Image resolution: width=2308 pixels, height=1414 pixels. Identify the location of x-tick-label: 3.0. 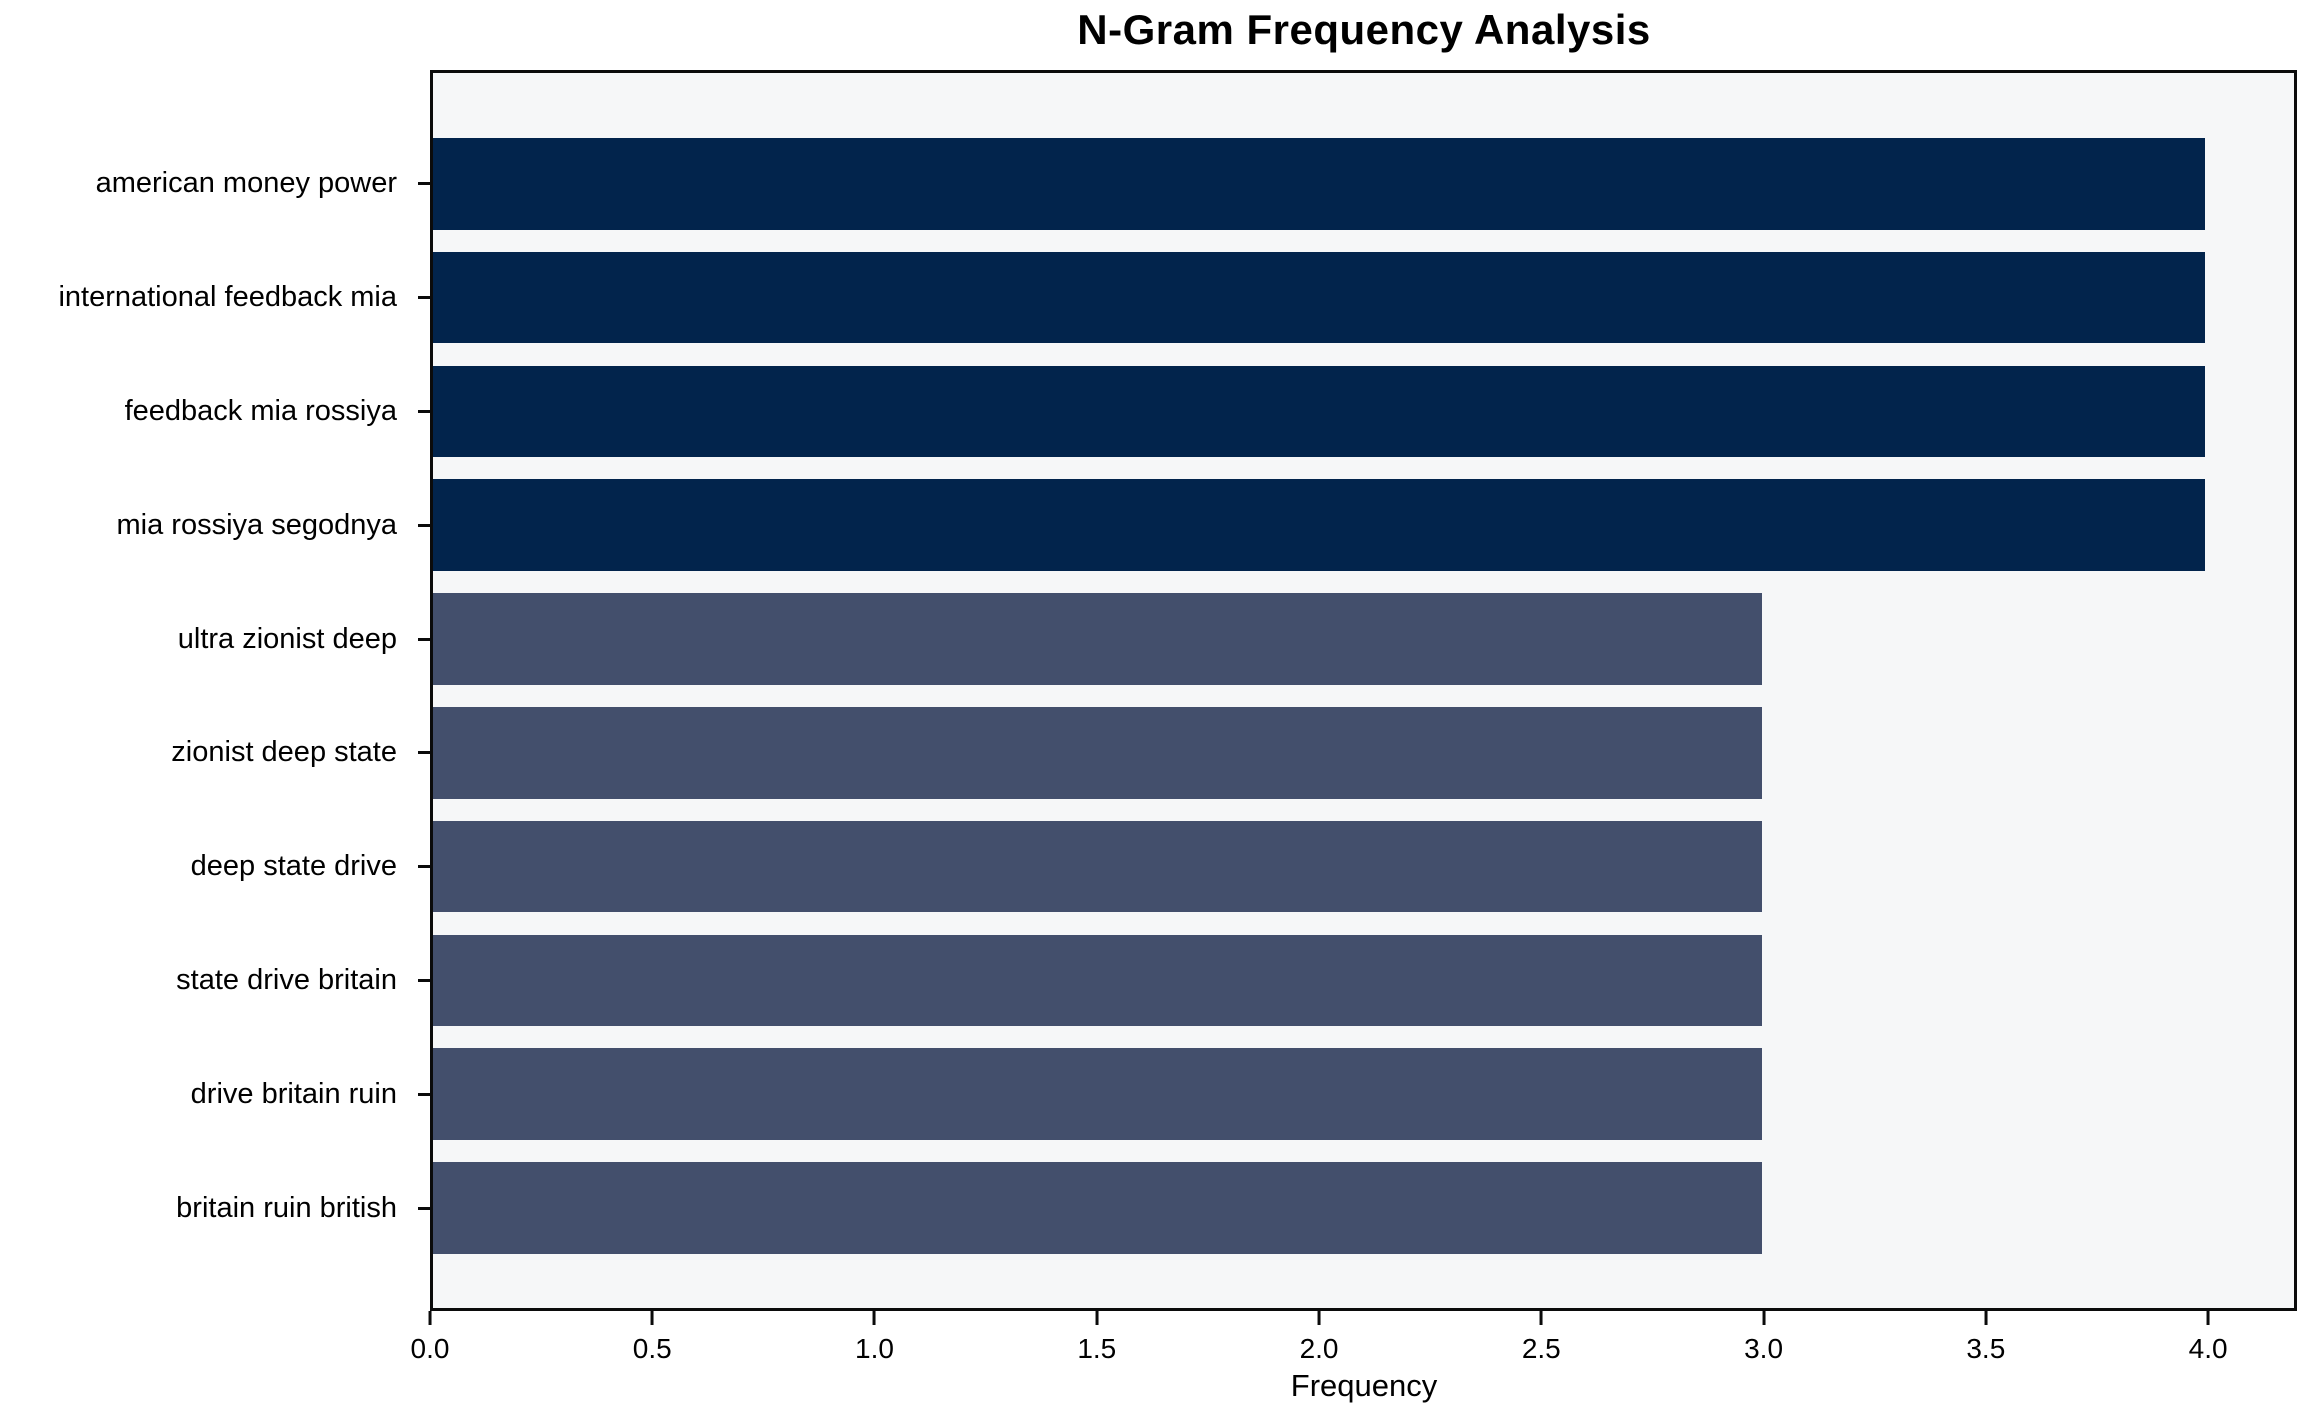
(1764, 1348).